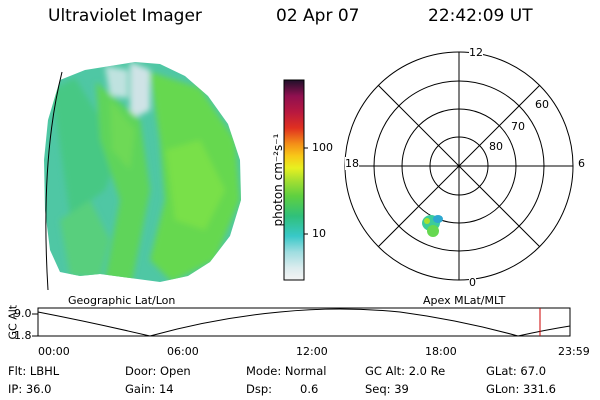 The image size is (600, 400). I want to click on date-label: 02 Apr 07, so click(318, 16).